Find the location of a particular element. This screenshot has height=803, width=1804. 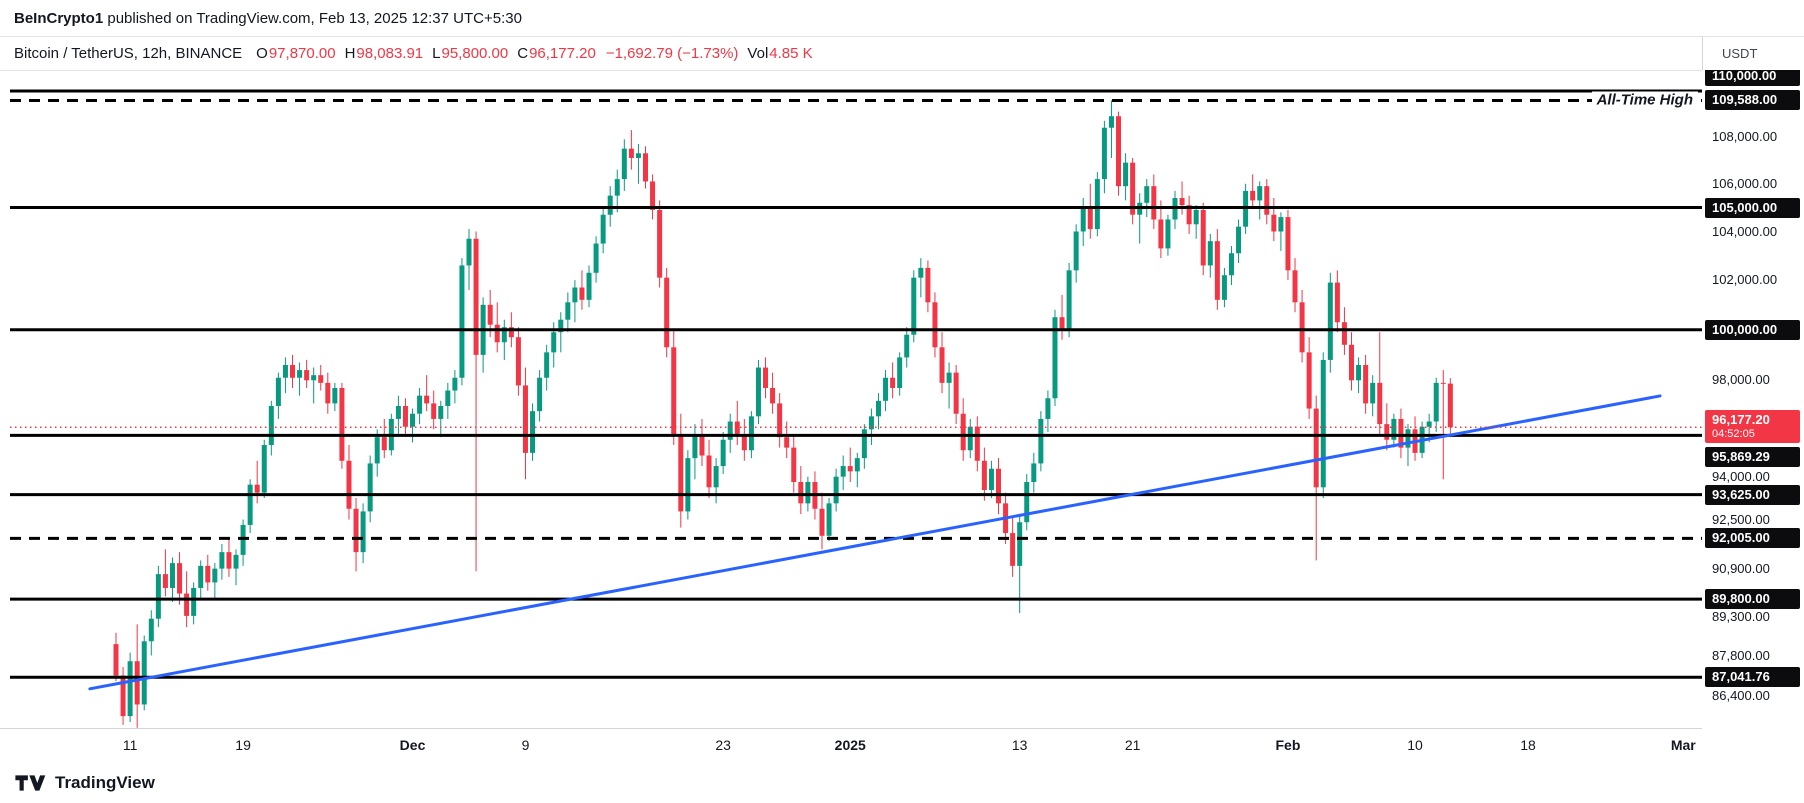

price-level-badge: 109,588.00 is located at coordinates (1752, 100).